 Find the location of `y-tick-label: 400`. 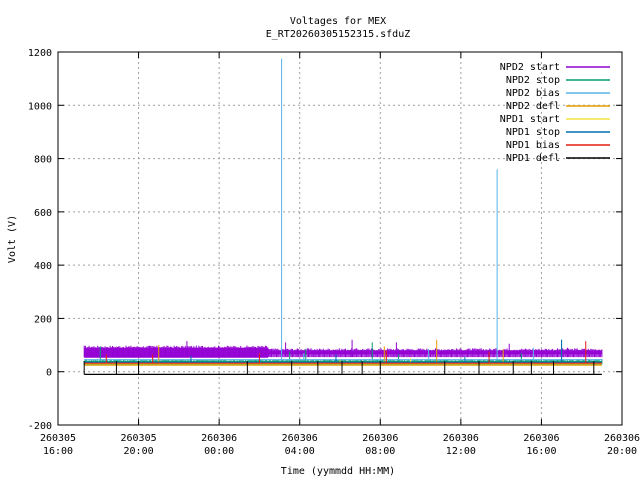

y-tick-label: 400 is located at coordinates (43, 266).